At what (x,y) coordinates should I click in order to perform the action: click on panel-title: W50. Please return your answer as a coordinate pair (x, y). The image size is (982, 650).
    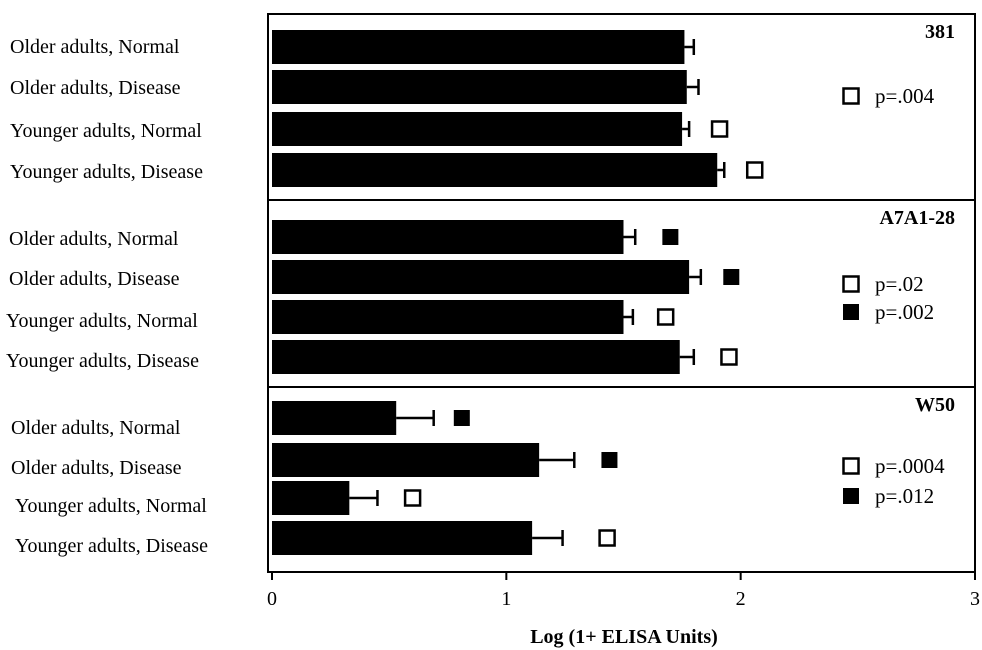
    Looking at the image, I should click on (935, 405).